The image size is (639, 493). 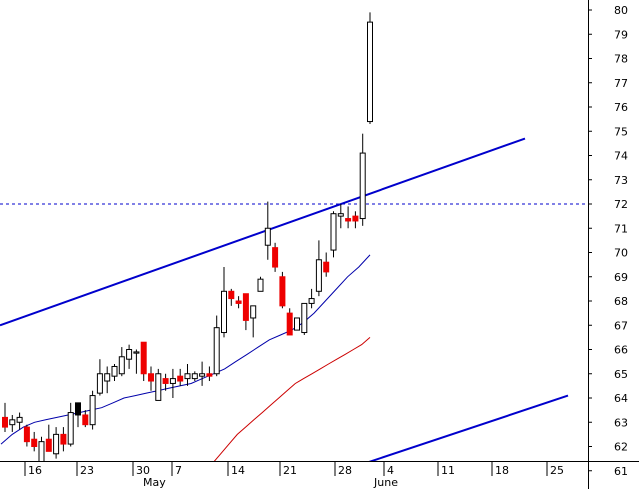 I want to click on y-tick-label: 78, so click(x=621, y=59).